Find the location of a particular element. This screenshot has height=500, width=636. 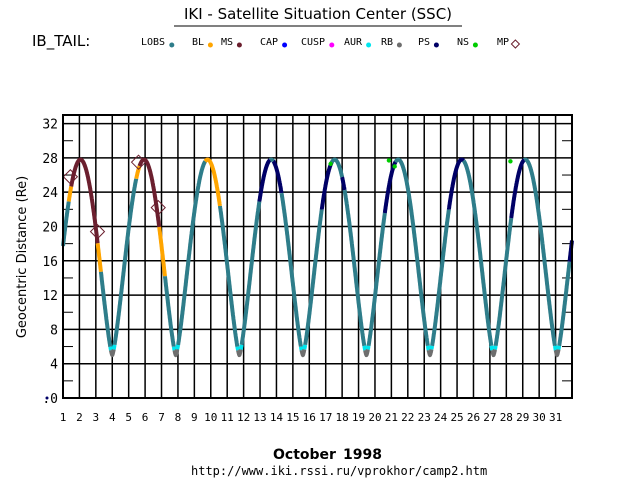

y-tick-label: 16 is located at coordinates (50, 262).